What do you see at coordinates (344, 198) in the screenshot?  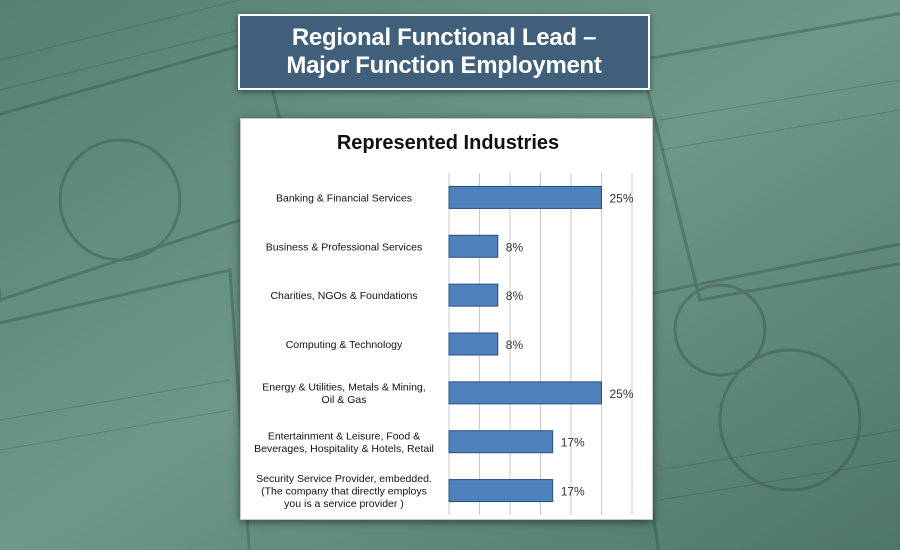 I see `category-label: Banking & Financial Services` at bounding box center [344, 198].